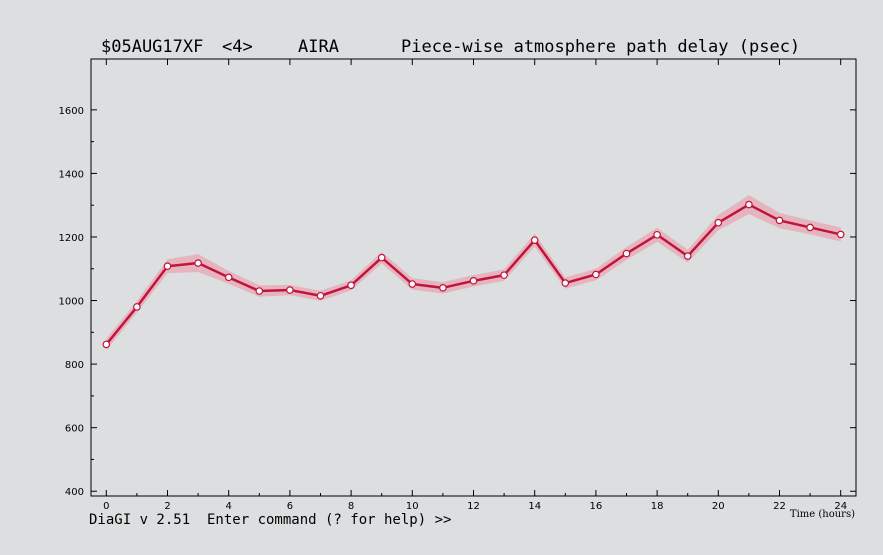 Image resolution: width=883 pixels, height=555 pixels. I want to click on y-tick-label: 1400, so click(71, 174).